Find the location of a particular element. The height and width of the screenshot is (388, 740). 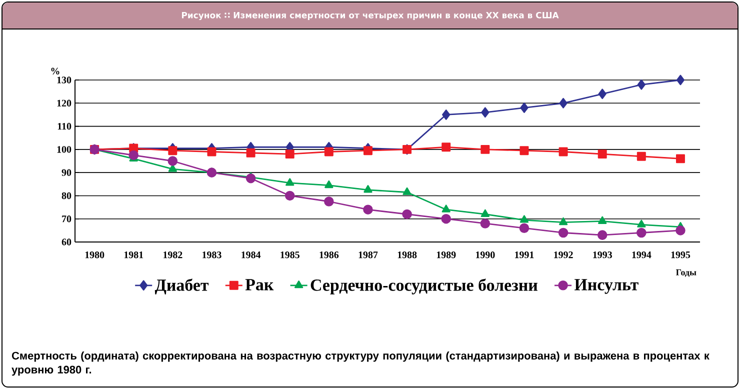

x-tick-label: 1983 is located at coordinates (212, 254).